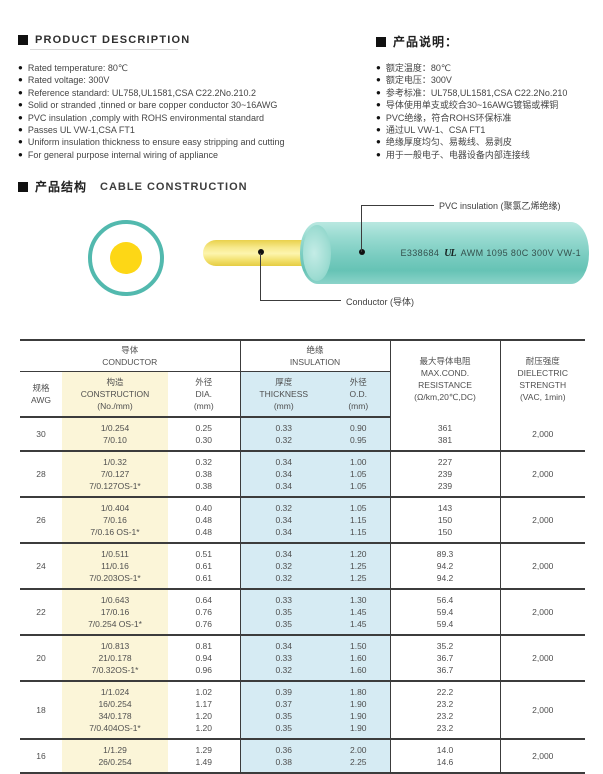 This screenshot has height=774, width=603. Describe the element at coordinates (195, 80) in the screenshot. I see `spec-item: ● Rated voltage: 300V` at that location.